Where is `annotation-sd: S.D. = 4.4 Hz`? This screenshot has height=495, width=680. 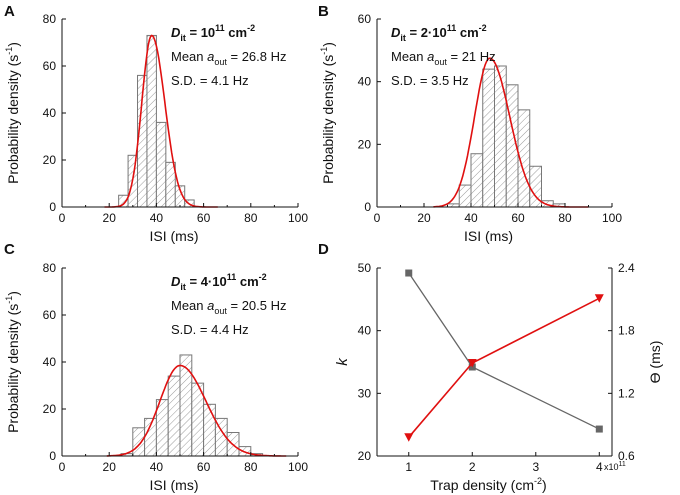 annotation-sd: S.D. = 4.4 Hz is located at coordinates (210, 329).